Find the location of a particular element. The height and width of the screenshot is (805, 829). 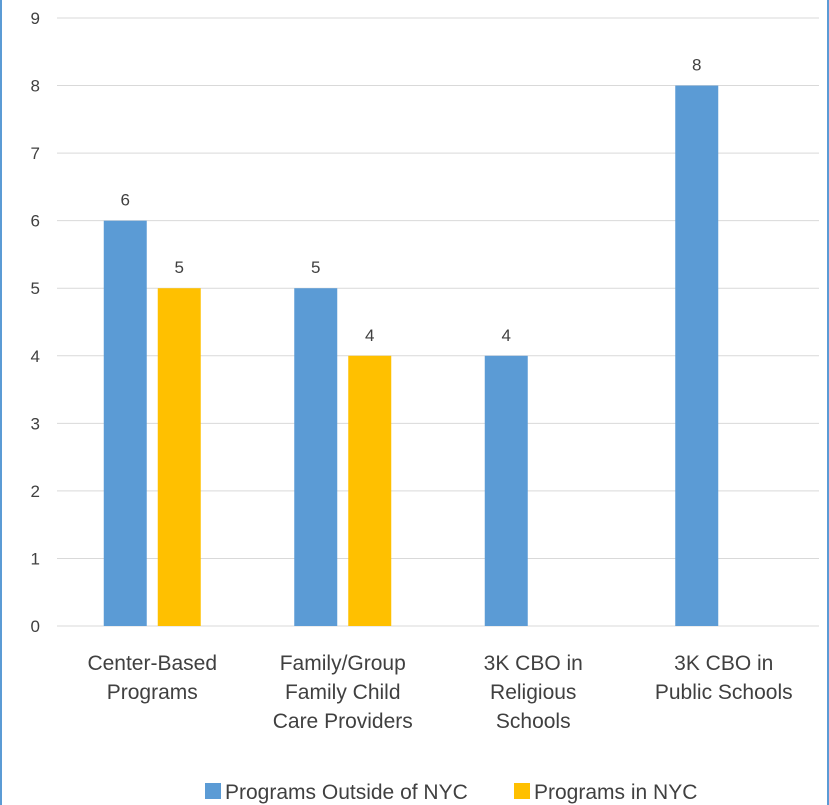

y-tick-label: 8 is located at coordinates (35, 86).